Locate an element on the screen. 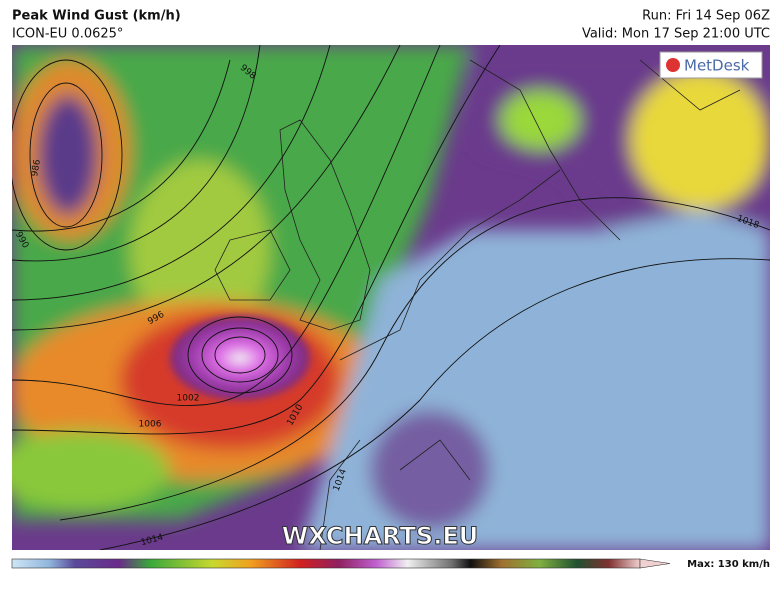 The height and width of the screenshot is (600, 782). isobar-label: 1002 is located at coordinates (188, 399).